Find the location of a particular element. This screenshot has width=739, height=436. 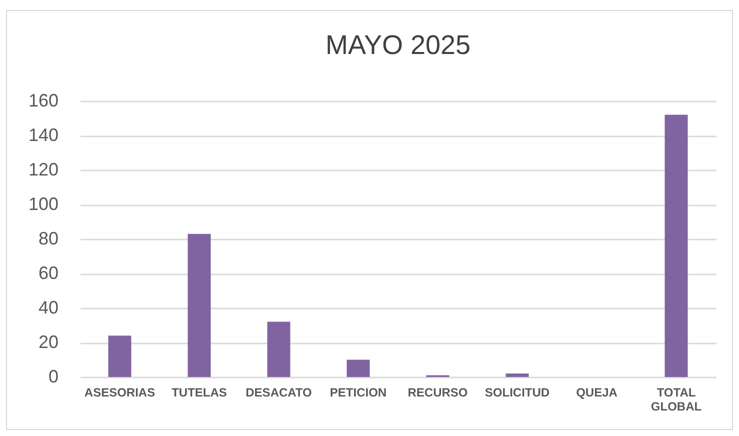

y-tick-label: 160 is located at coordinates (43, 100).